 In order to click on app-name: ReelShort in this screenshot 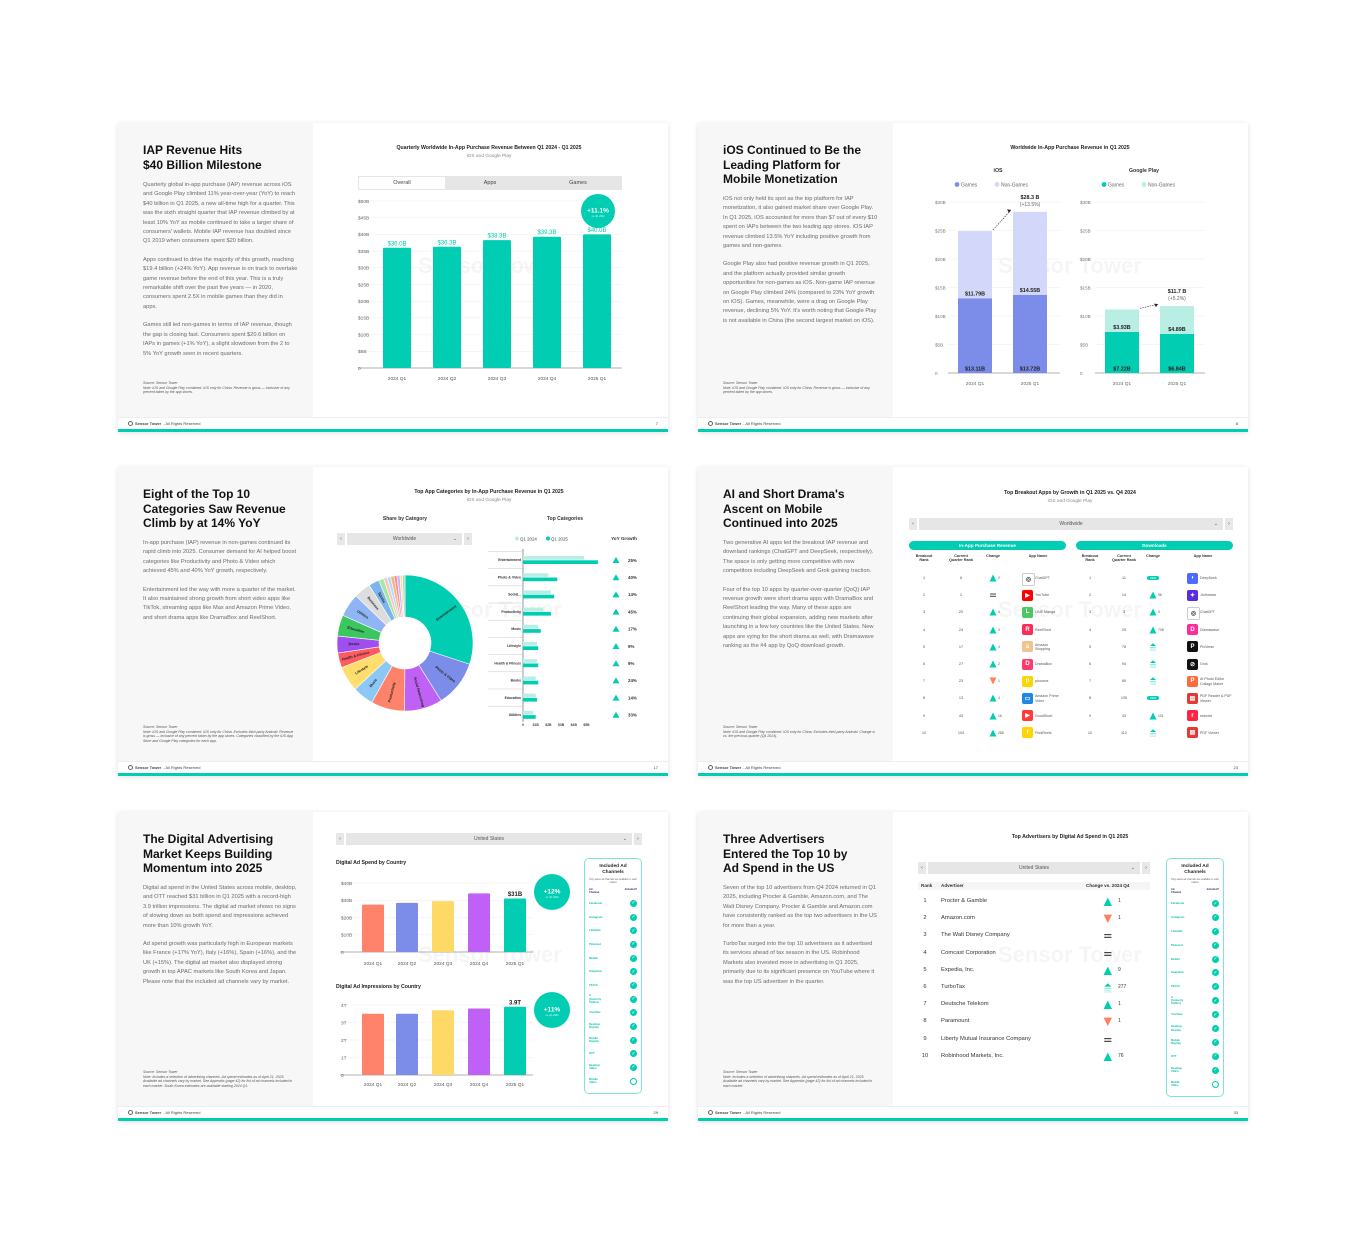, I will do `click(1043, 629)`.